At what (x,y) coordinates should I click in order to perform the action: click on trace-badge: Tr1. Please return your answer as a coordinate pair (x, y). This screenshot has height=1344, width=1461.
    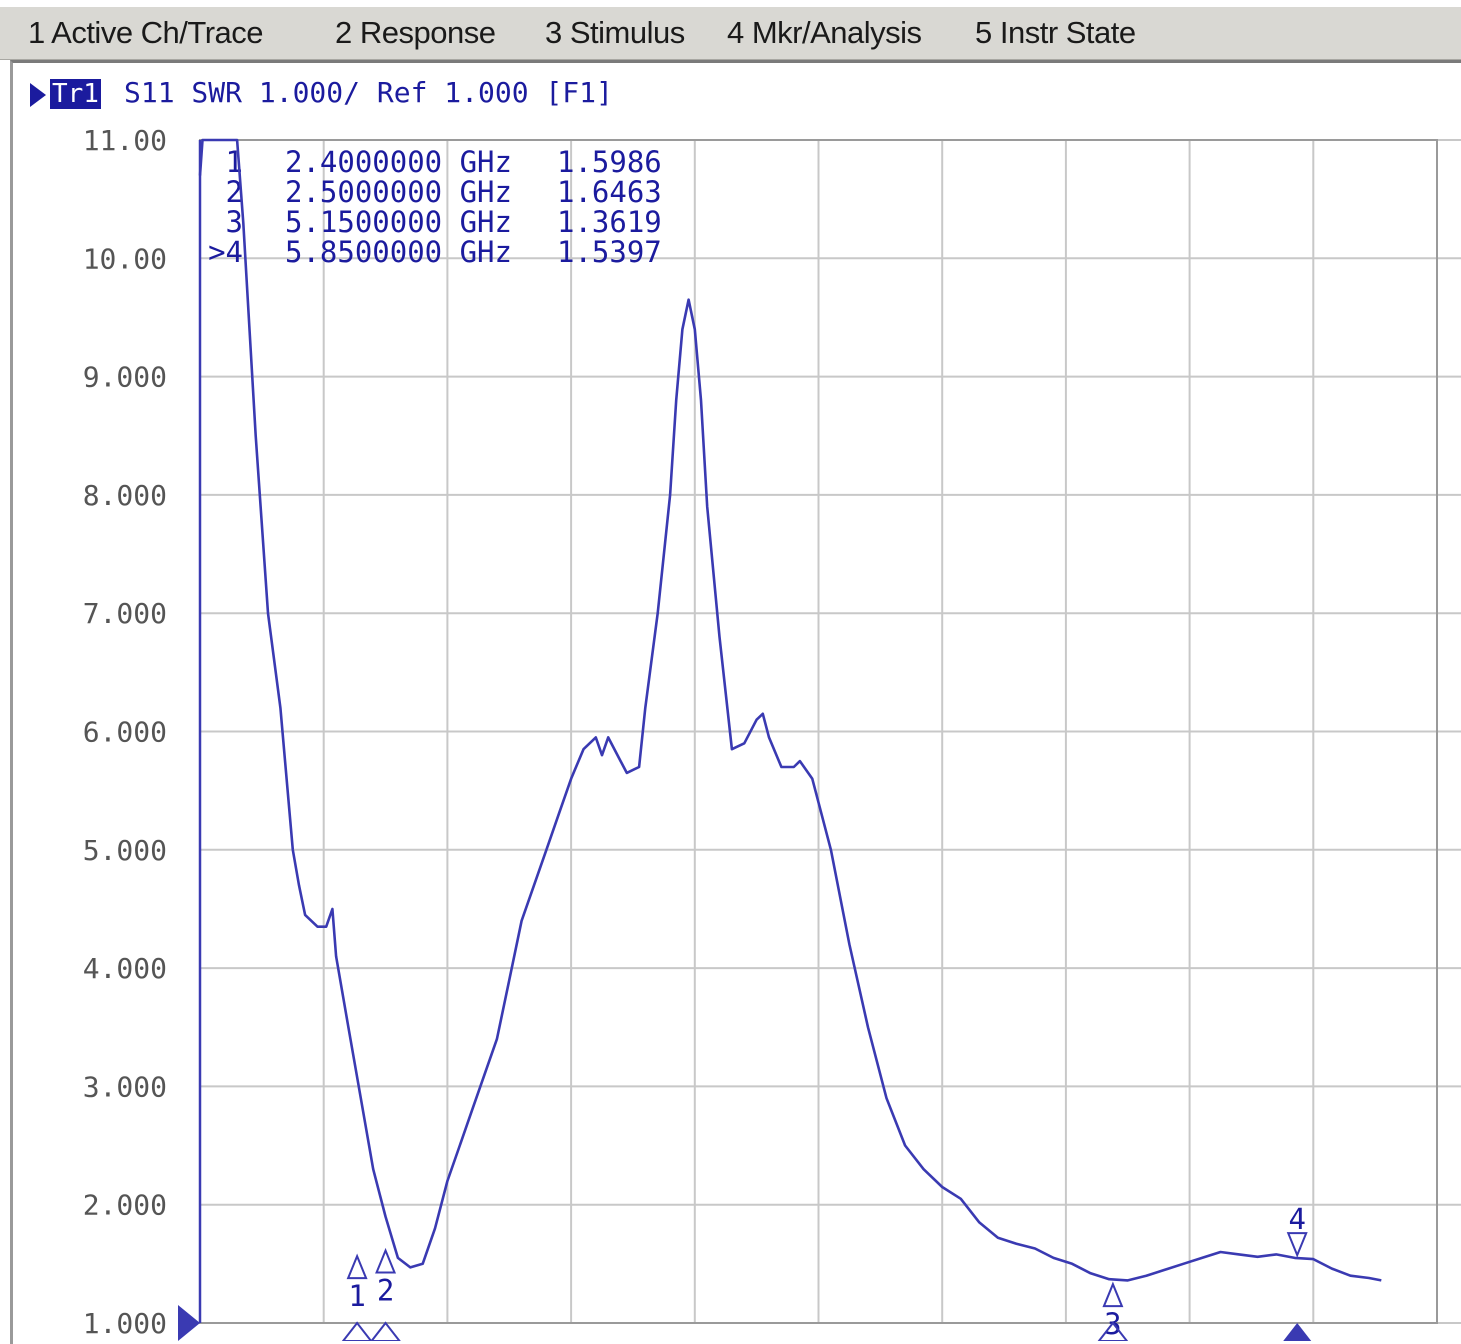
    Looking at the image, I should click on (75, 94).